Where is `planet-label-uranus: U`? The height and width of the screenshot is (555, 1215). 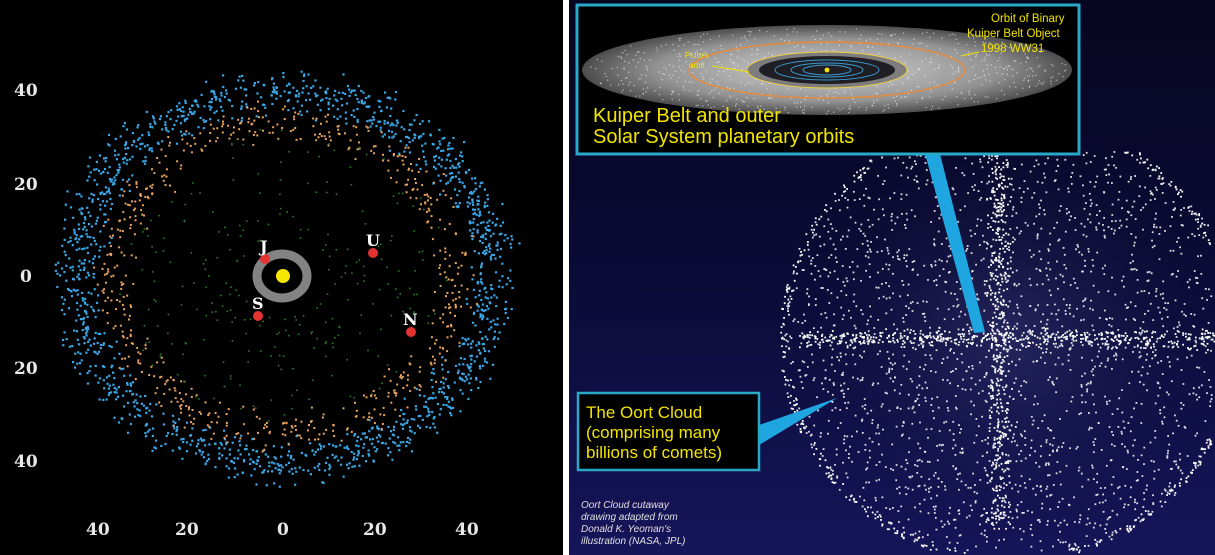 planet-label-uranus: U is located at coordinates (373, 240).